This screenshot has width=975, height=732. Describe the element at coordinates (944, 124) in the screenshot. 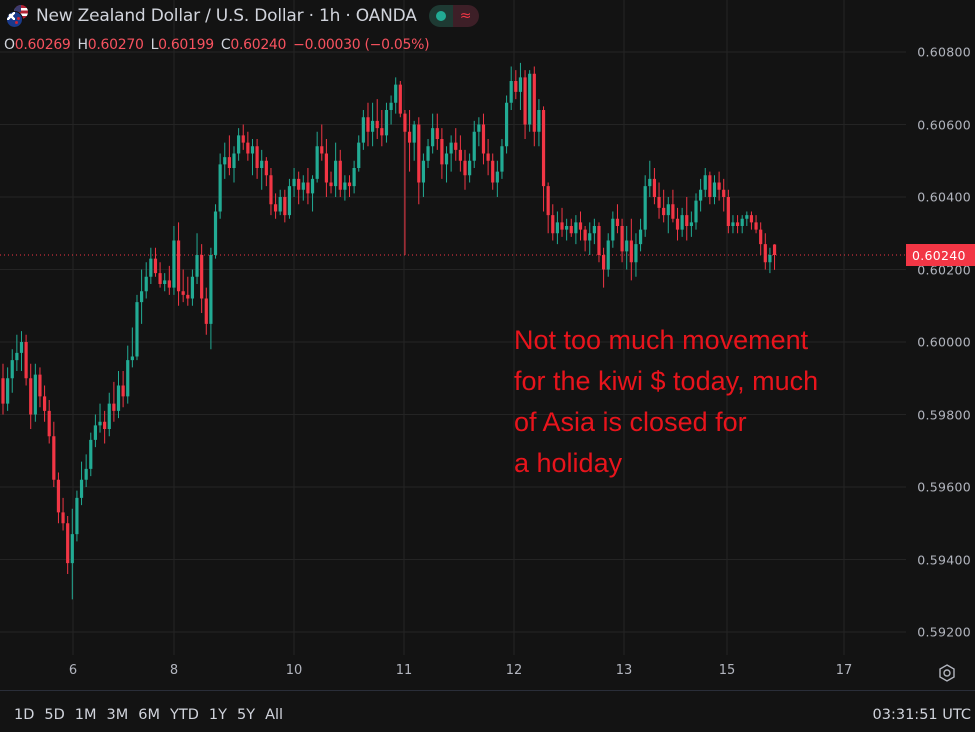

I see `price-tick-label: 0.60600` at that location.